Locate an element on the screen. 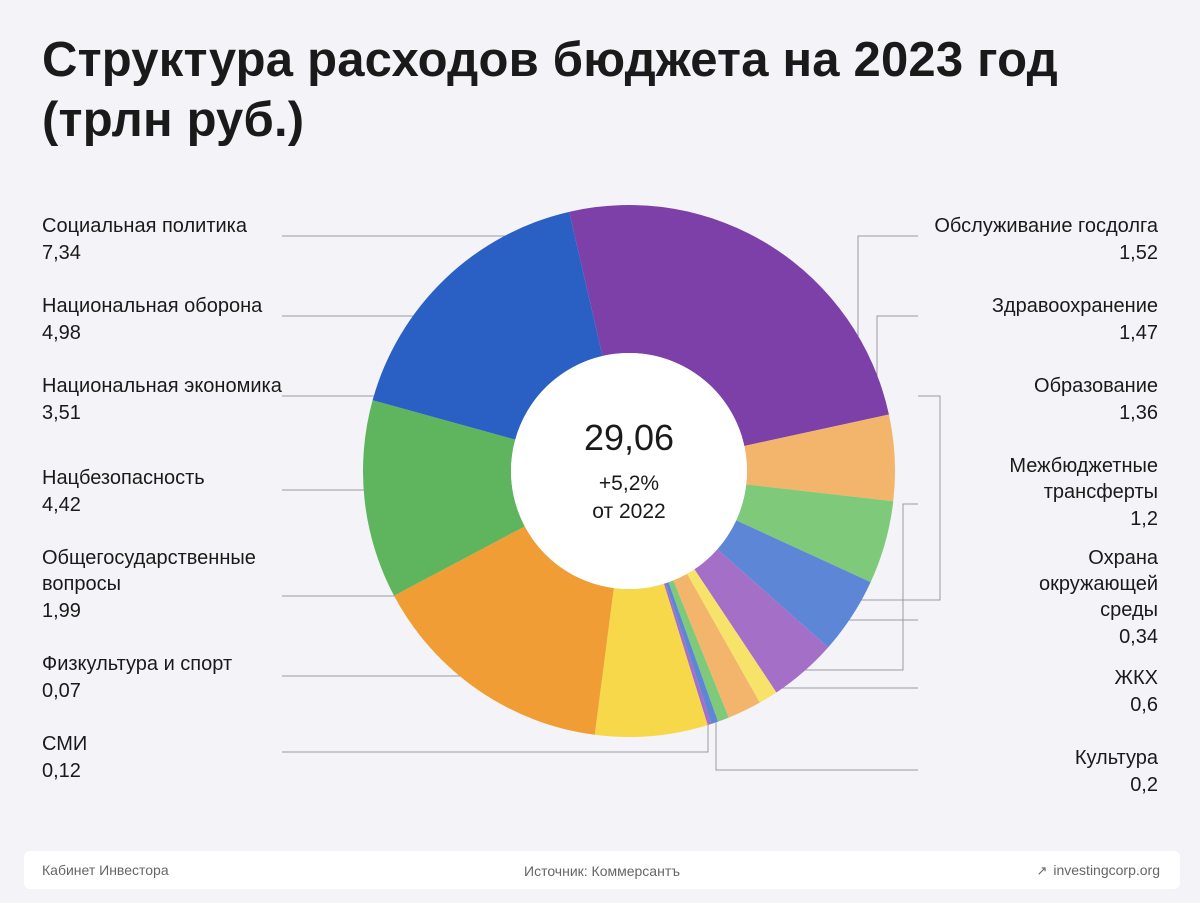 This screenshot has width=1200, height=903. slice-label-культура: Культура is located at coordinates (1117, 758).